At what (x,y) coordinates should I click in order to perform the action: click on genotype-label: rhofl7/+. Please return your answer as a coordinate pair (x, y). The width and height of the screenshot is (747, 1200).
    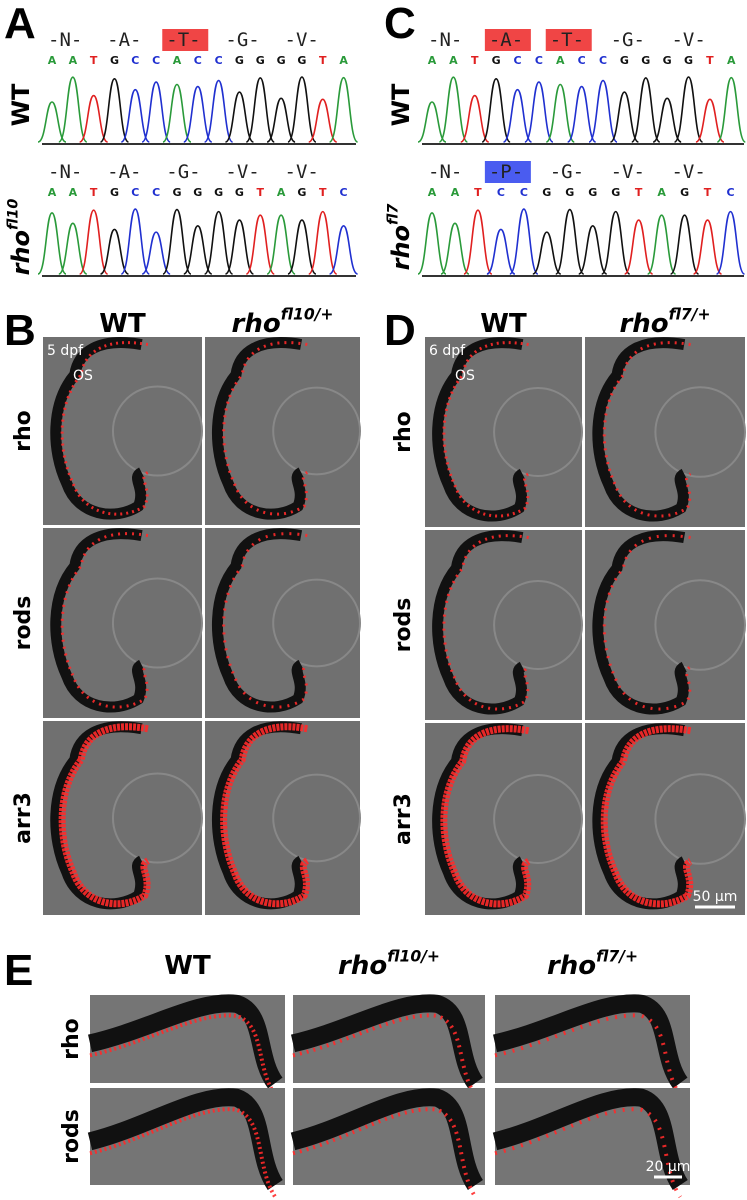
    Looking at the image, I should click on (592, 963).